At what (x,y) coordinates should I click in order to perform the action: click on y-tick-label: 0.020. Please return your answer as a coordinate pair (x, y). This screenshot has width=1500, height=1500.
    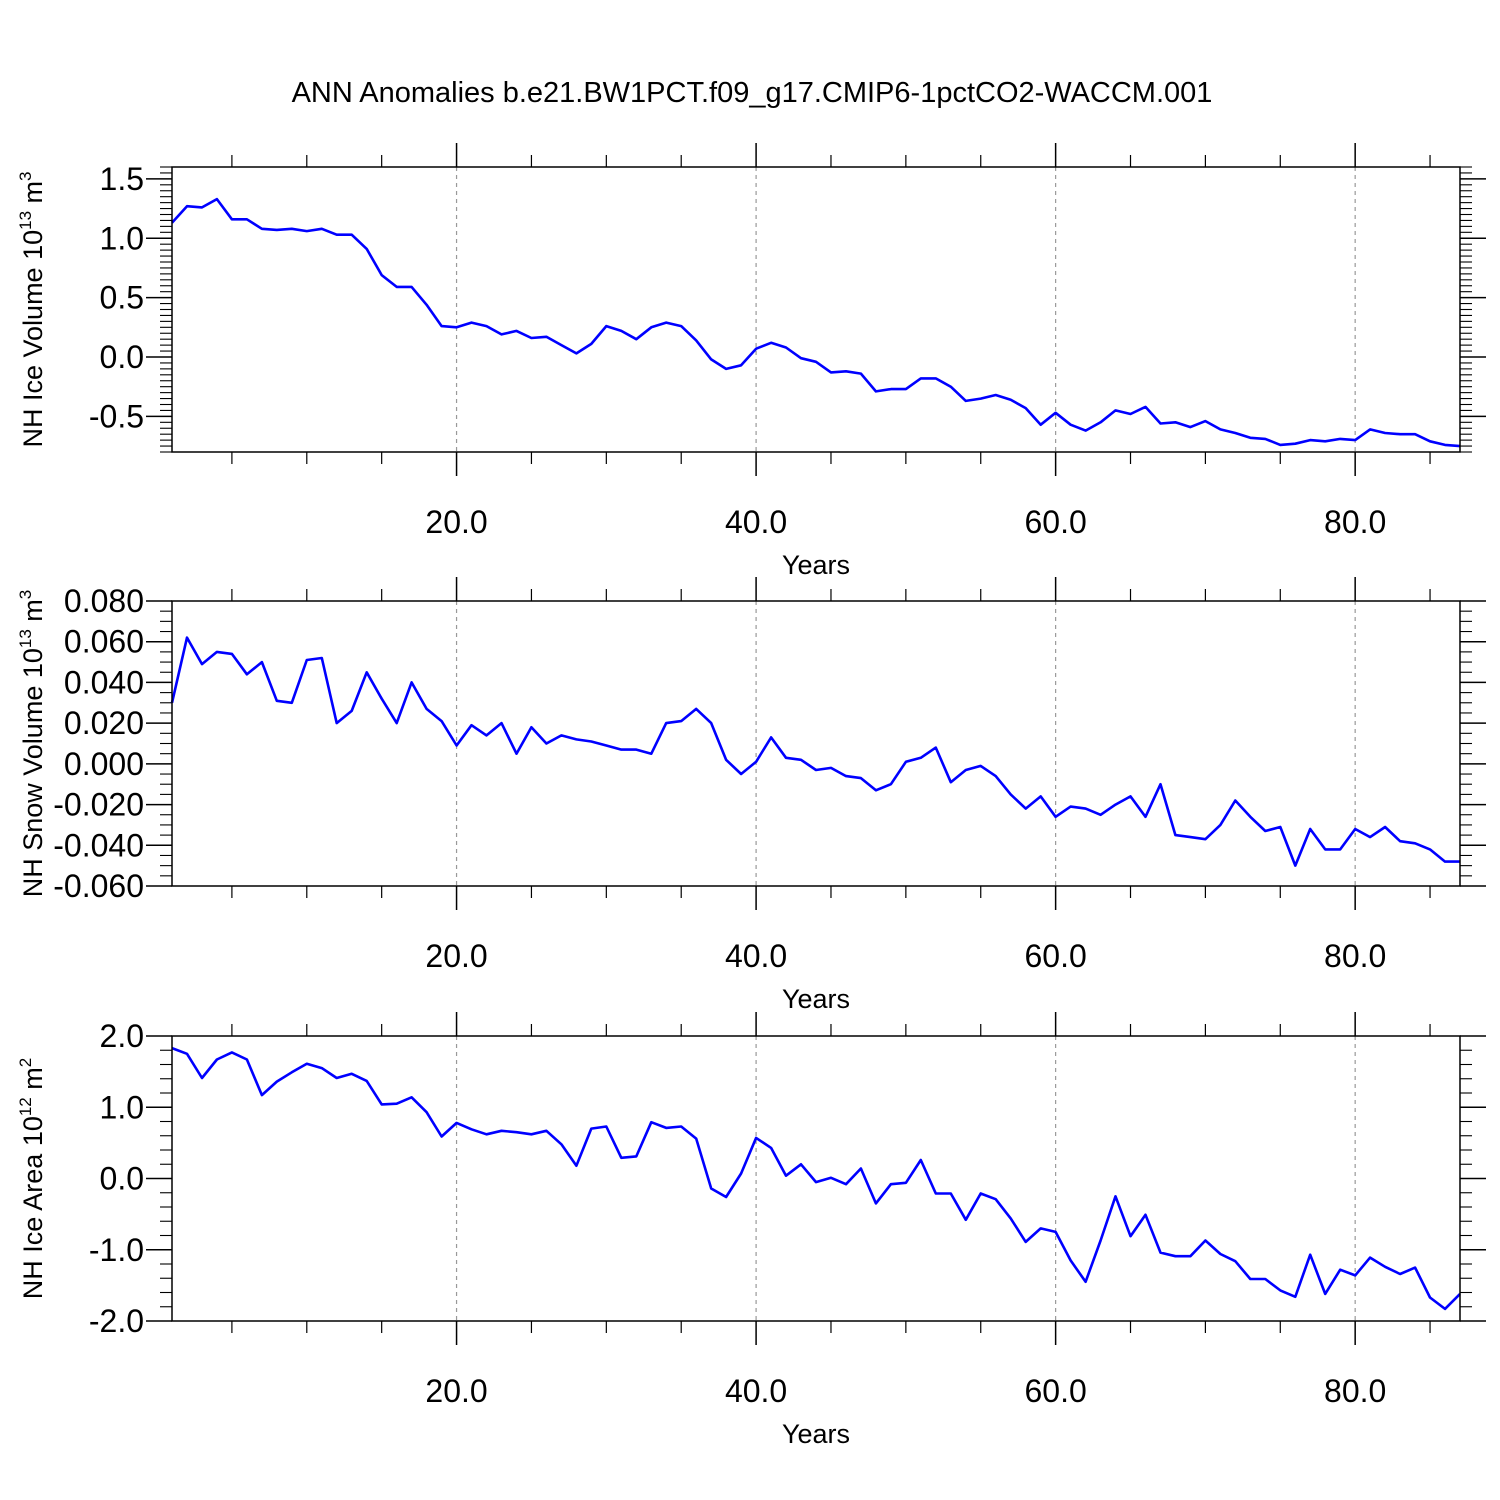
    Looking at the image, I should click on (104, 723).